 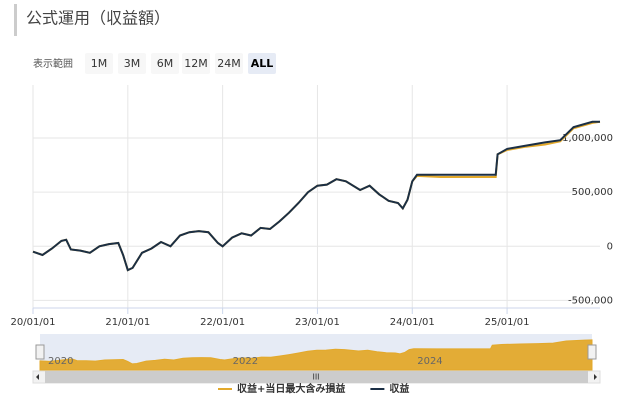 What do you see at coordinates (590, 300) in the screenshot?
I see `y-tick-label: -500,000` at bounding box center [590, 300].